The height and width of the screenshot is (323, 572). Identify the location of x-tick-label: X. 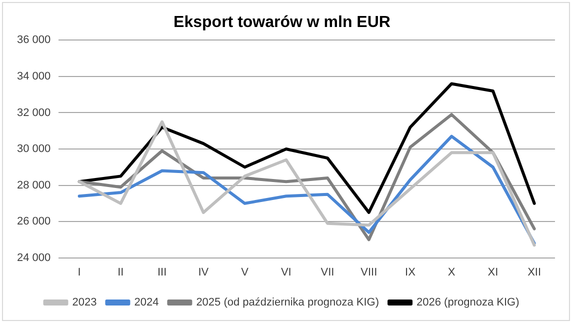
(452, 272).